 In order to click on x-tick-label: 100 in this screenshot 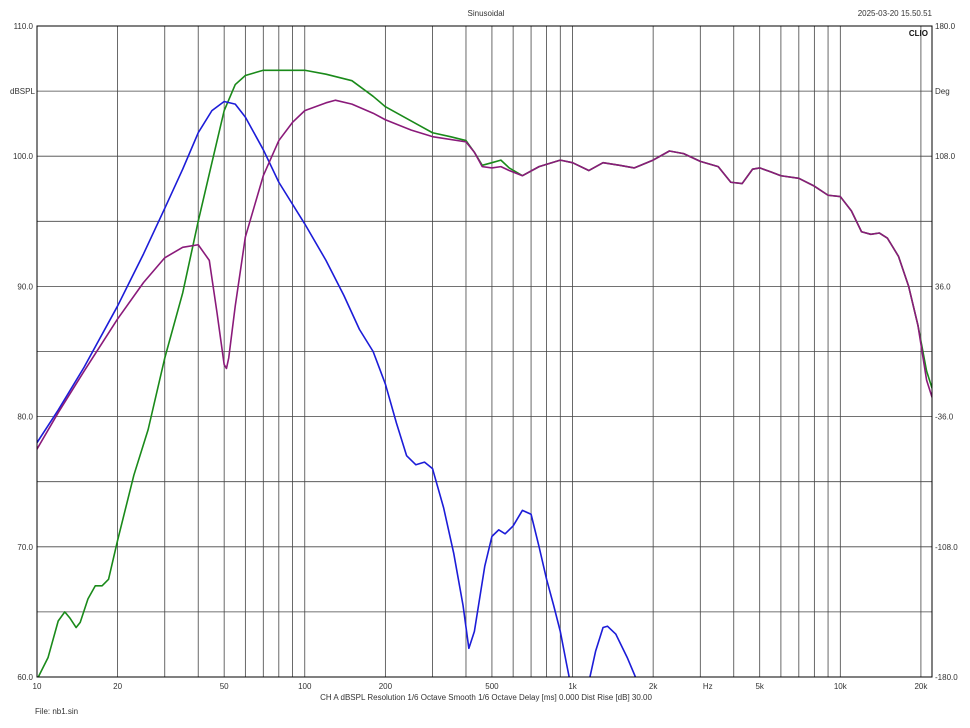, I will do `click(305, 686)`.